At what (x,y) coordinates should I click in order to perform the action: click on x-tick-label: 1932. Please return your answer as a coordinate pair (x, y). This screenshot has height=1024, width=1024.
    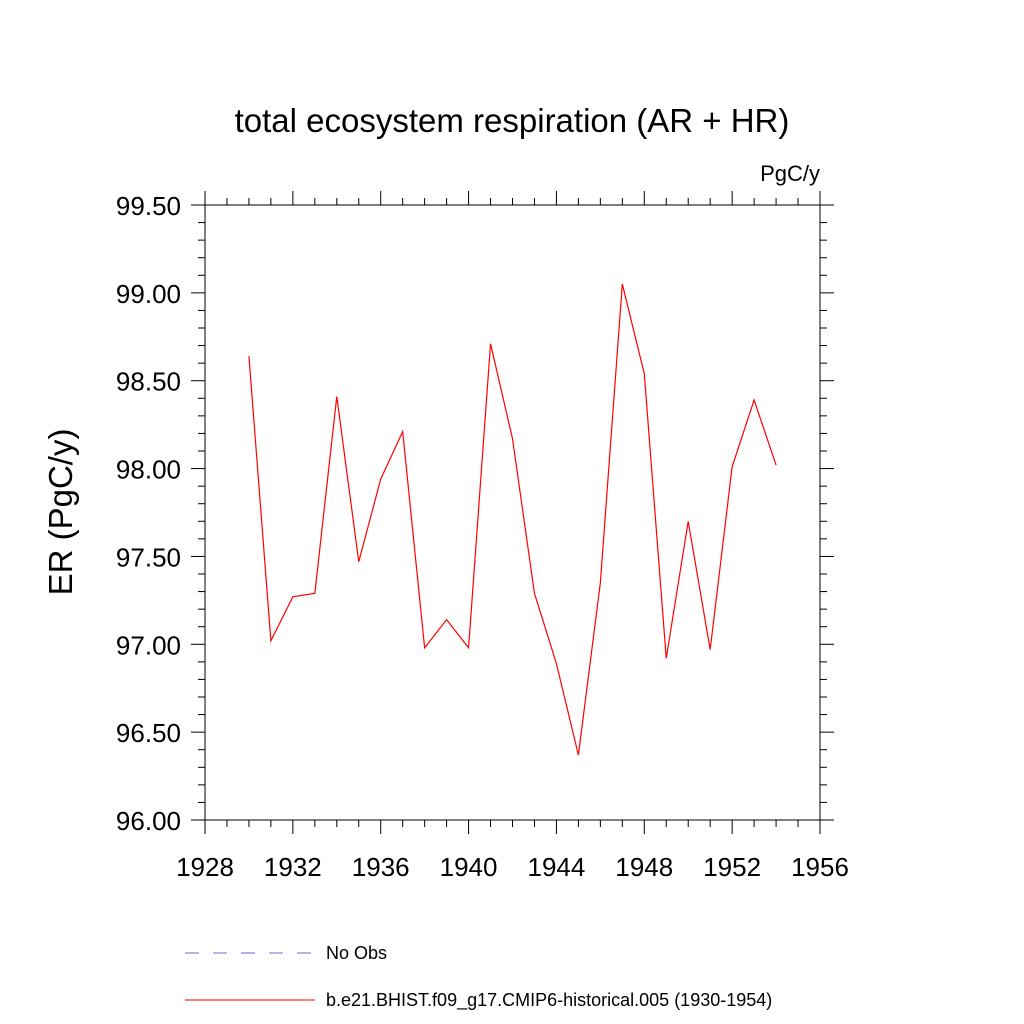
    Looking at the image, I should click on (293, 867).